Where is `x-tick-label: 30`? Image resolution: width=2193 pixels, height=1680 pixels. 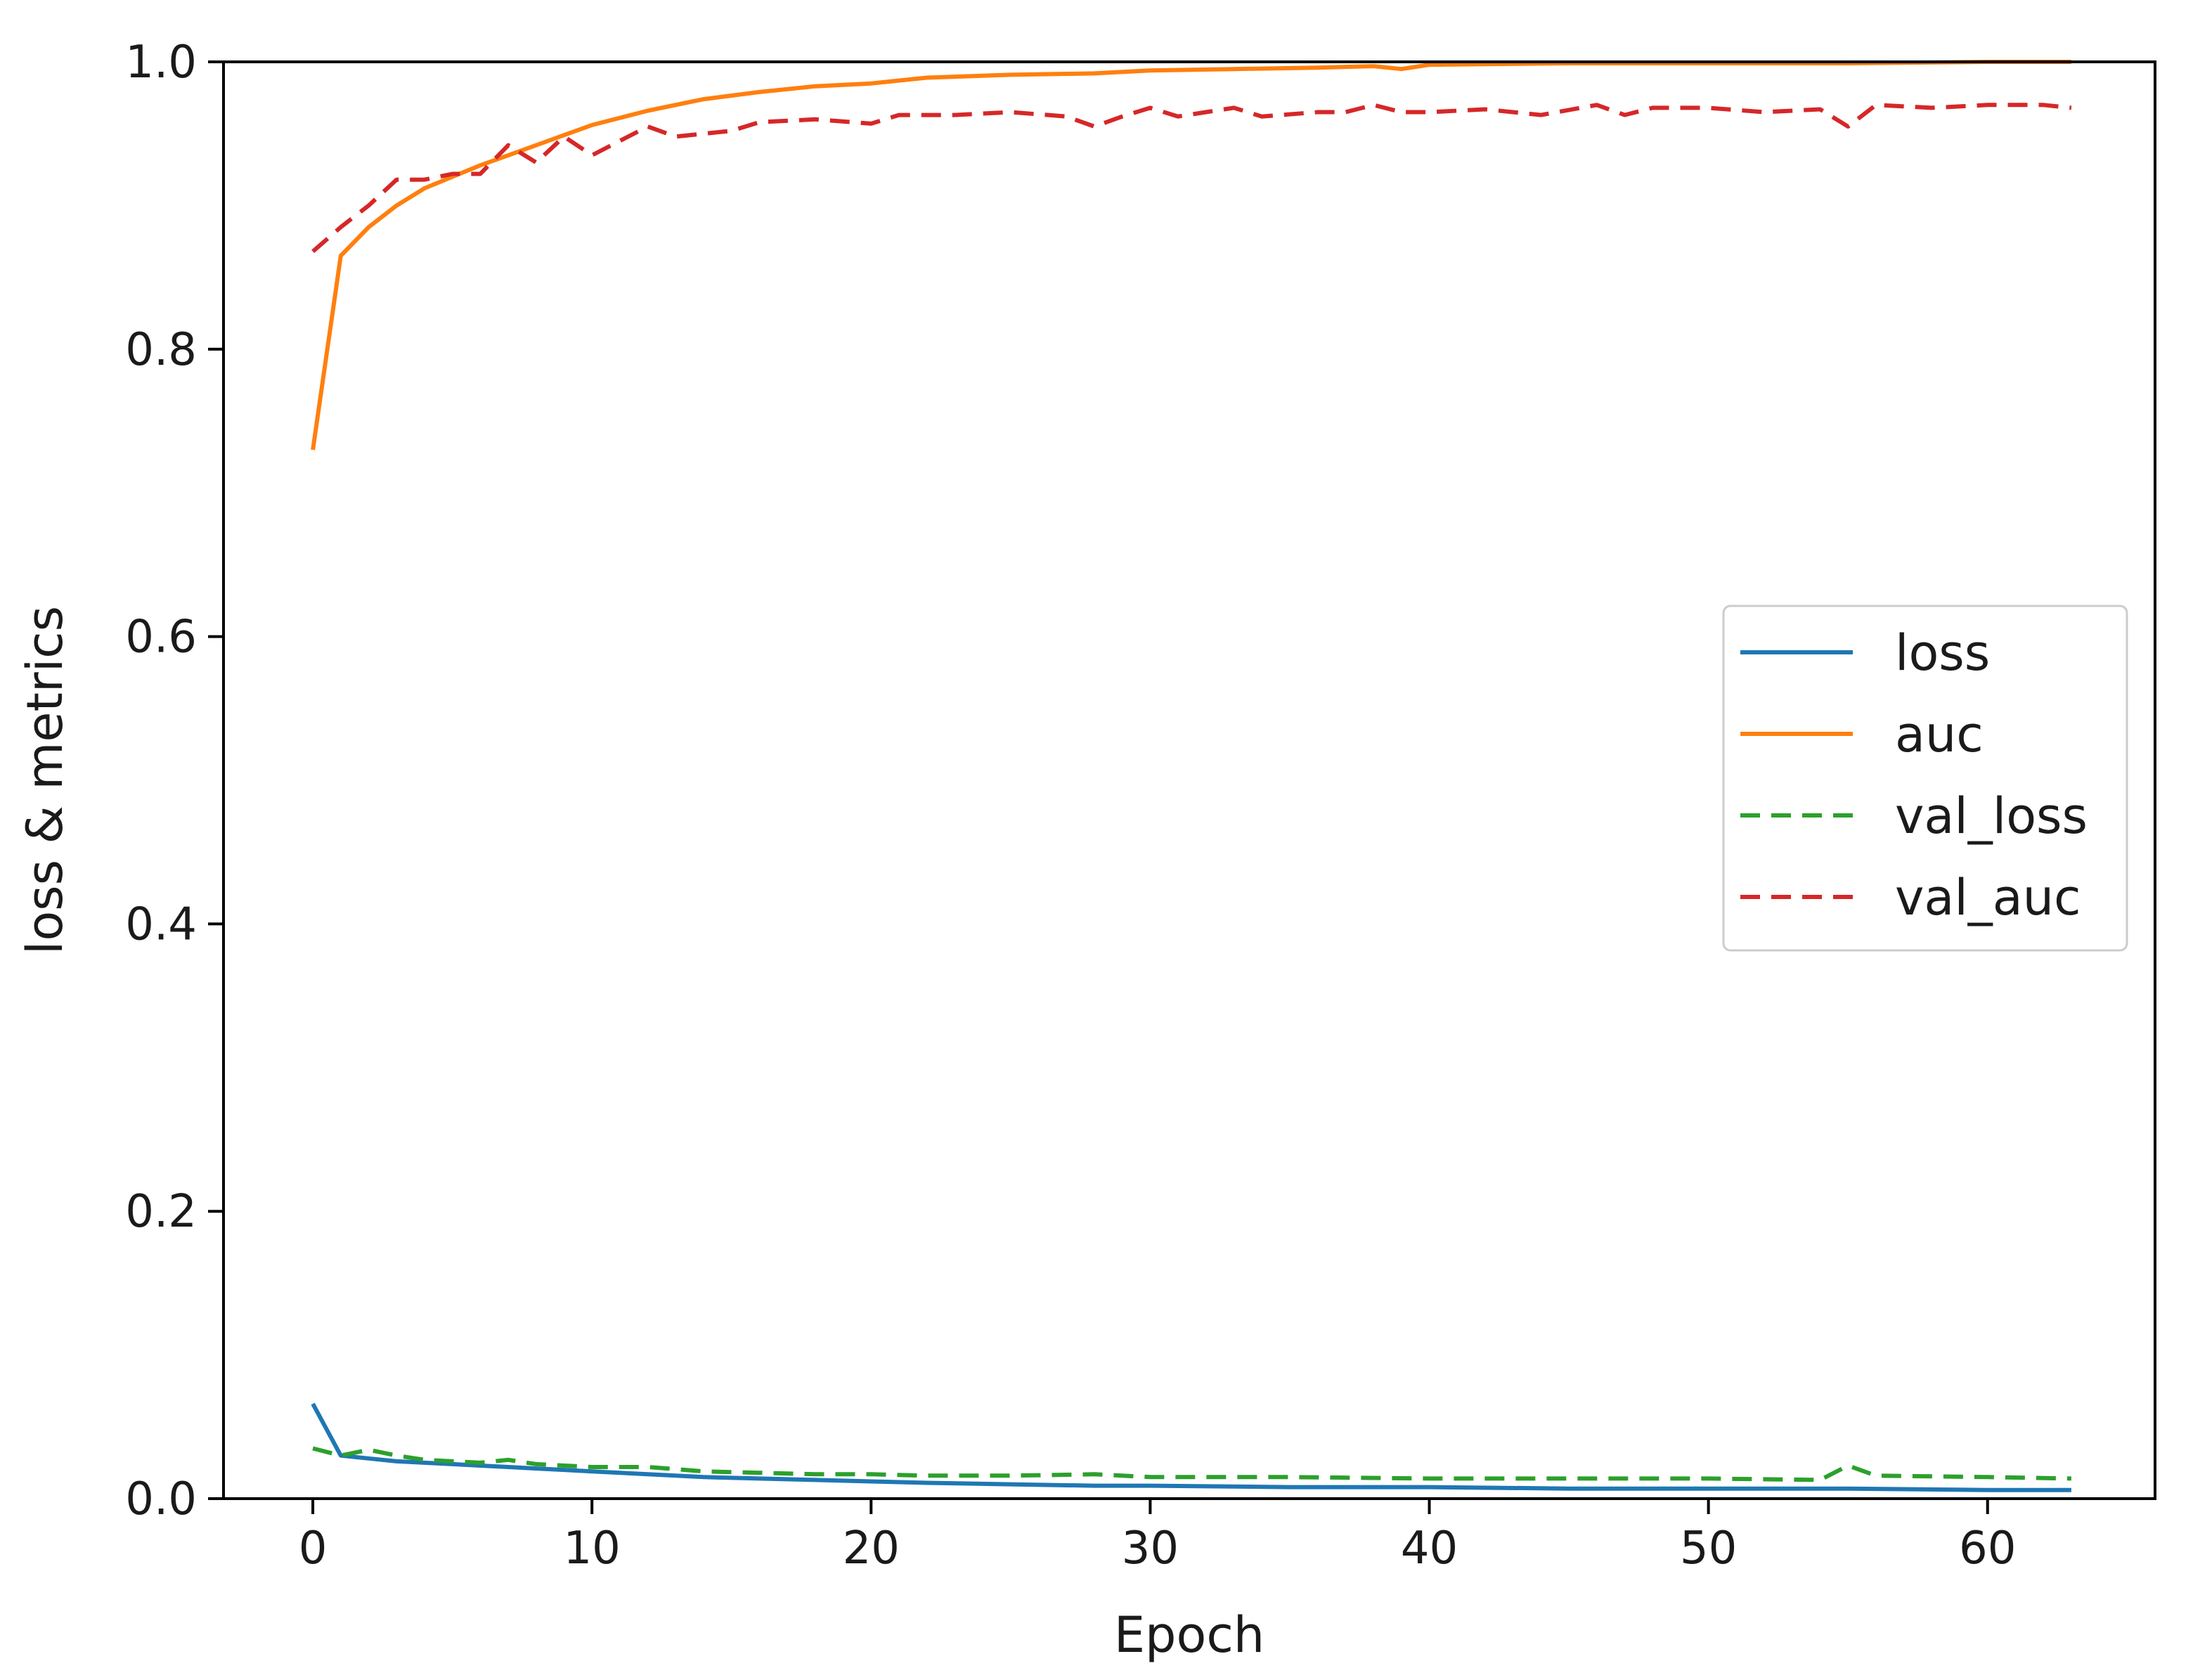
x-tick-label: 30 is located at coordinates (1150, 1549).